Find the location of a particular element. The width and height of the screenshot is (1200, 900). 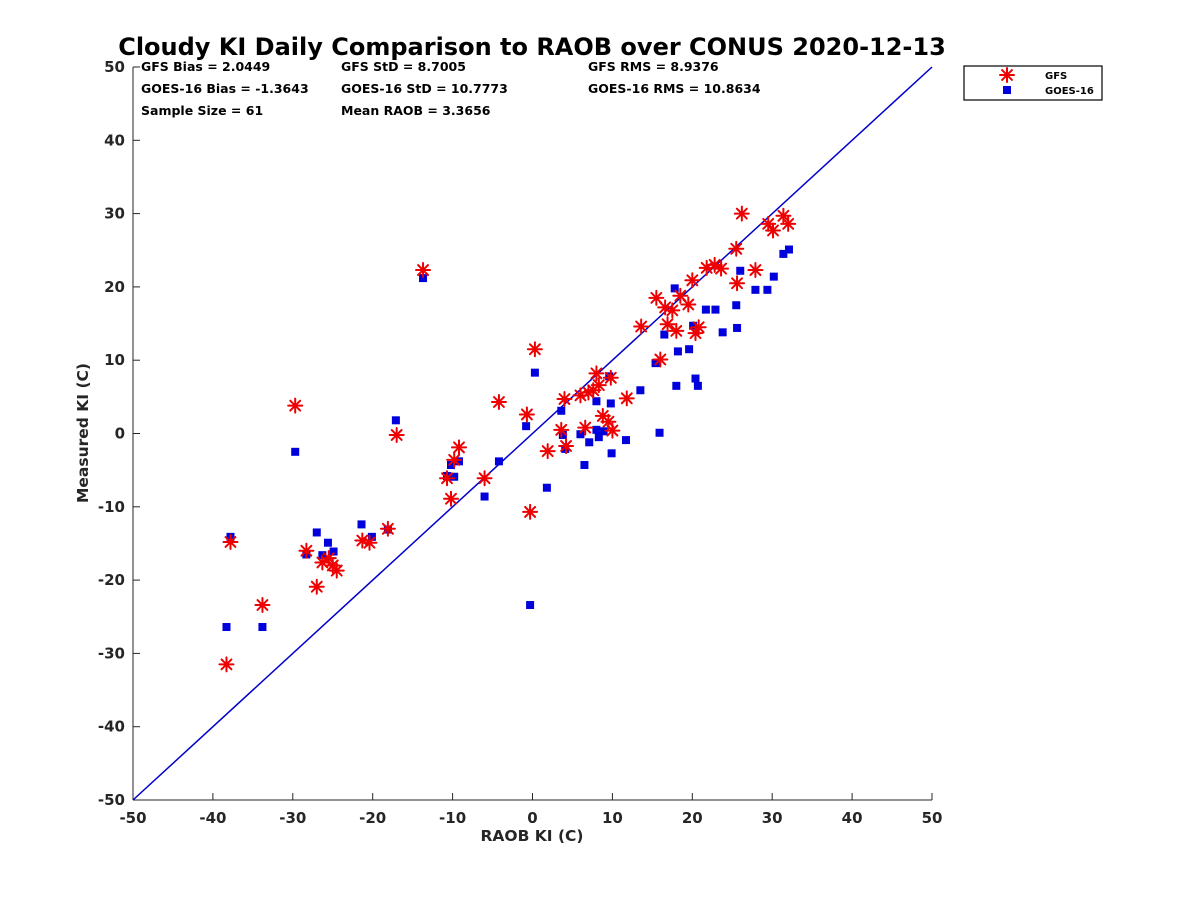

y-tick-label: 0 is located at coordinates (120, 434).